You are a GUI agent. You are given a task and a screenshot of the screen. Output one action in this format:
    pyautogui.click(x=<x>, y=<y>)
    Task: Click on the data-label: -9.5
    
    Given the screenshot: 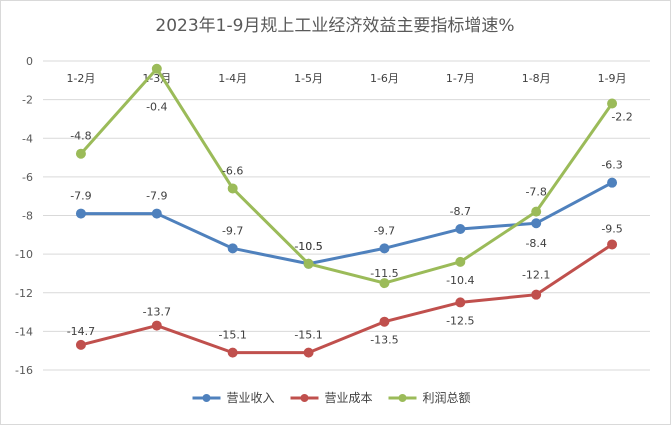 What is the action you would take?
    pyautogui.click(x=611, y=228)
    